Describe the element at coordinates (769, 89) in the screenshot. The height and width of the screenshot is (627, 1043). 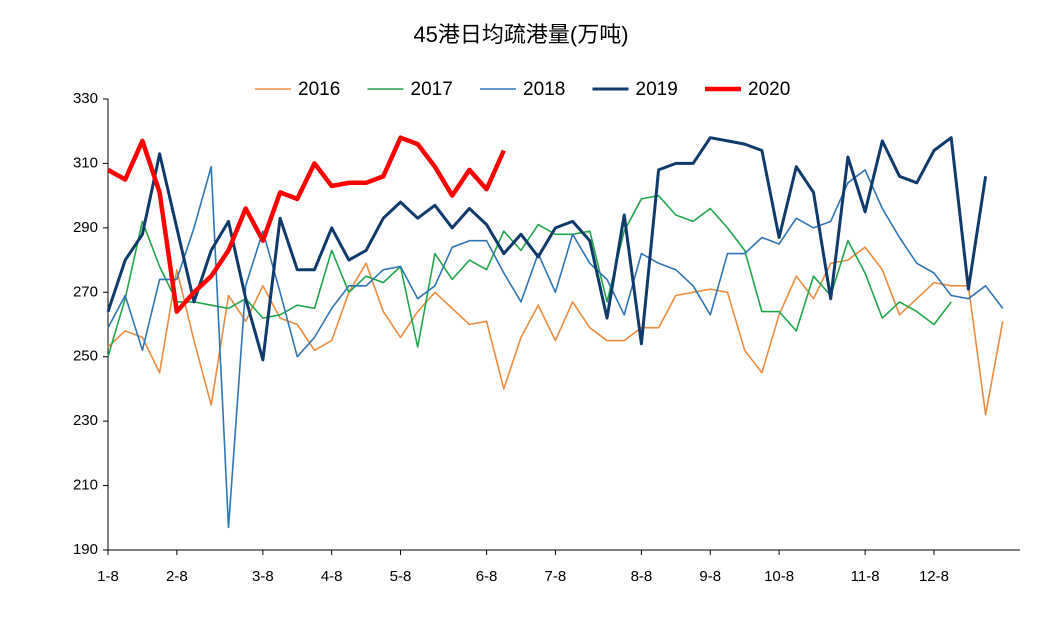
I see `legend-label: 2020` at that location.